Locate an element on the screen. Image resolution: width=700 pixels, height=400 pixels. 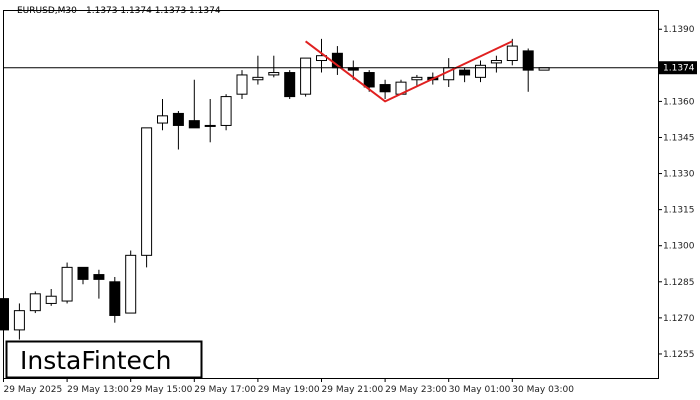
current-price-tag-label: 1.1374 is located at coordinates (679, 69).